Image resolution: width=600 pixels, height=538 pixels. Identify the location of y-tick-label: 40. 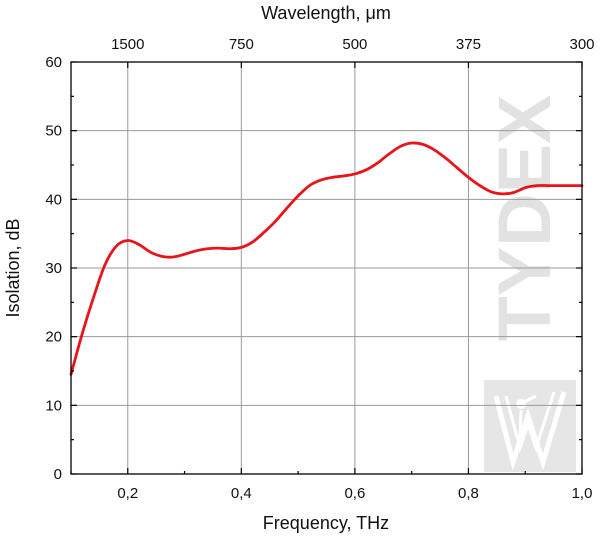
(53, 199).